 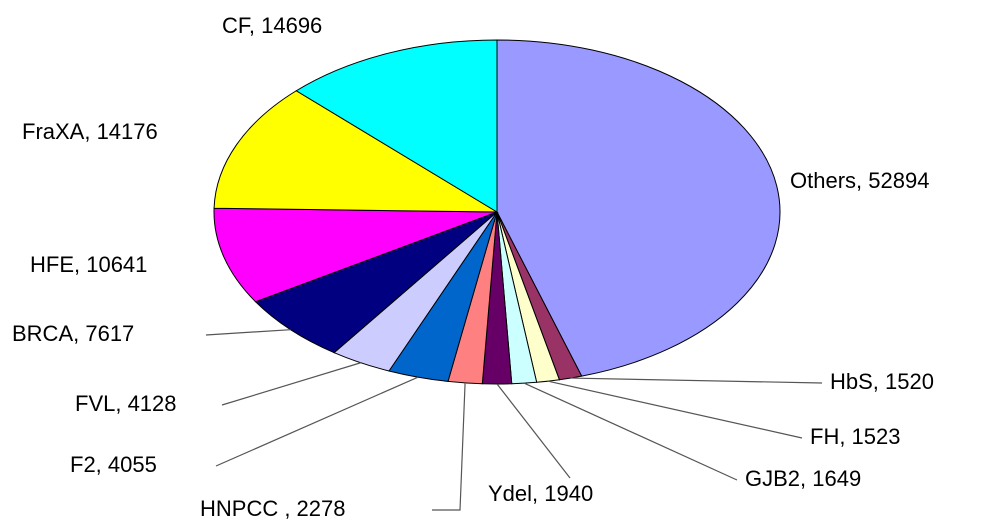 What do you see at coordinates (88, 264) in the screenshot?
I see `slice-label: HFE, 10641` at bounding box center [88, 264].